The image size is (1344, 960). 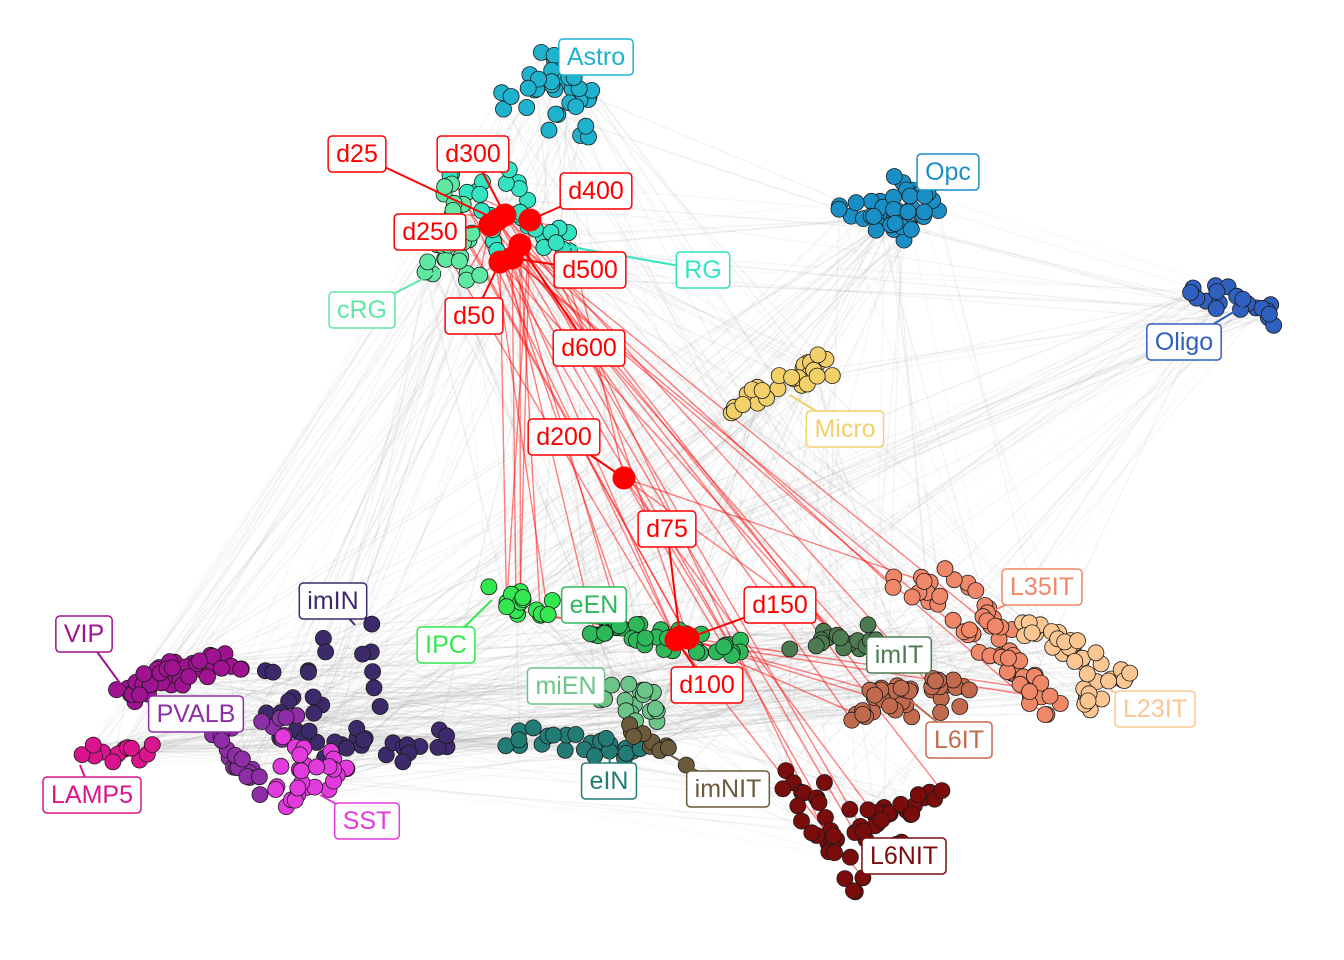 I want to click on label: d75, so click(x=667, y=574).